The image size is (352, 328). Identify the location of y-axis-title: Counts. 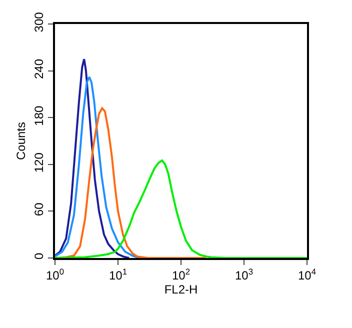
(21, 141).